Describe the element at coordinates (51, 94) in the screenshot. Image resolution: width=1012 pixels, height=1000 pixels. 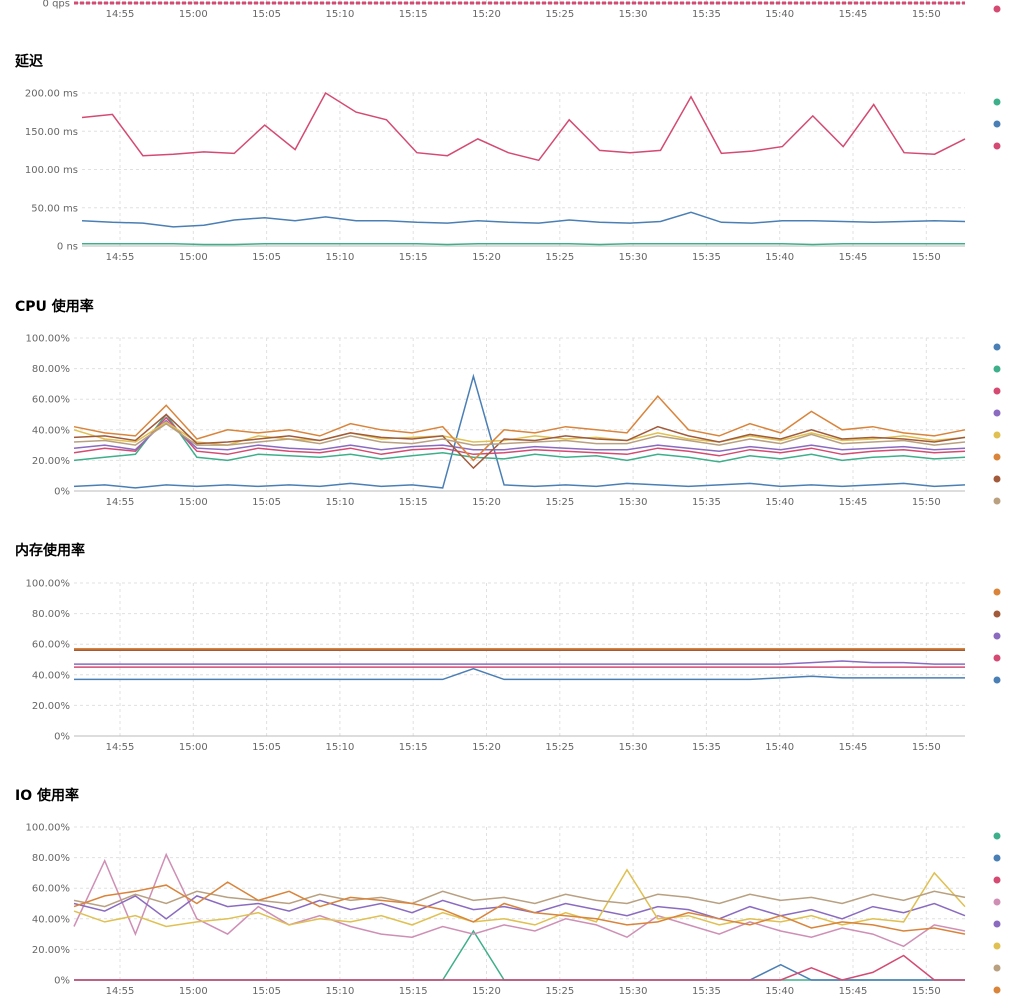
I see `y-tick-label: 200.00 ms` at that location.